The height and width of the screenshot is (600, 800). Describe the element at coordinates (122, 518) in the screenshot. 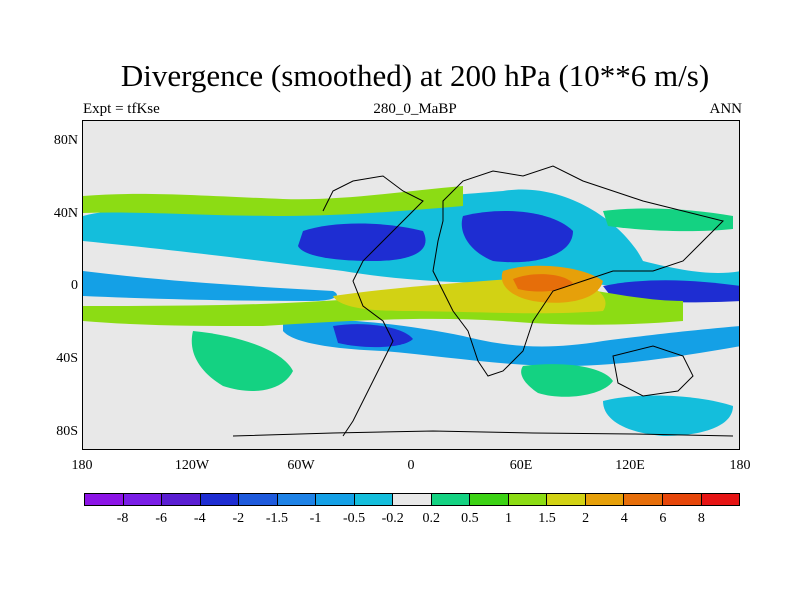

I see `colorbar-label: -8` at that location.